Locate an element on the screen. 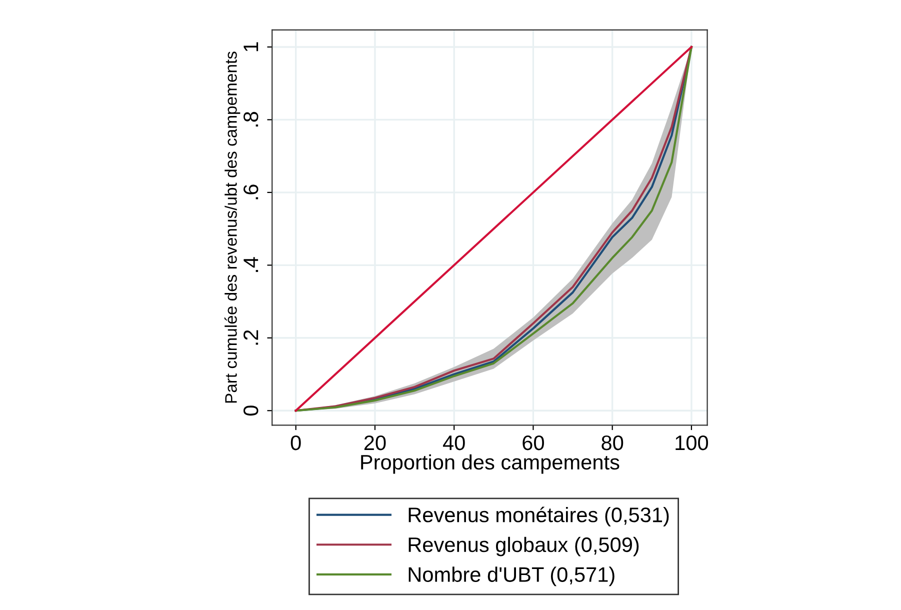 Image resolution: width=901 pixels, height=610 pixels. y-tick-label: 1 is located at coordinates (251, 47).